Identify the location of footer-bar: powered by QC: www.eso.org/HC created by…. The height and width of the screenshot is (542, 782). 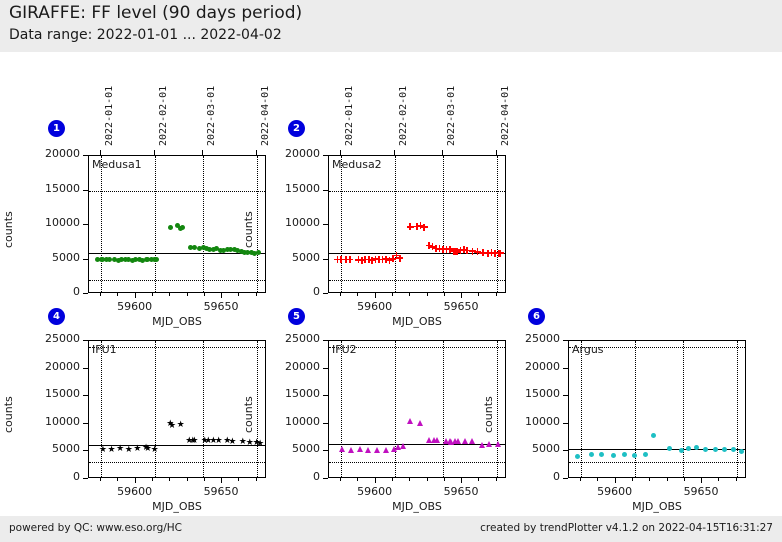
(391, 529).